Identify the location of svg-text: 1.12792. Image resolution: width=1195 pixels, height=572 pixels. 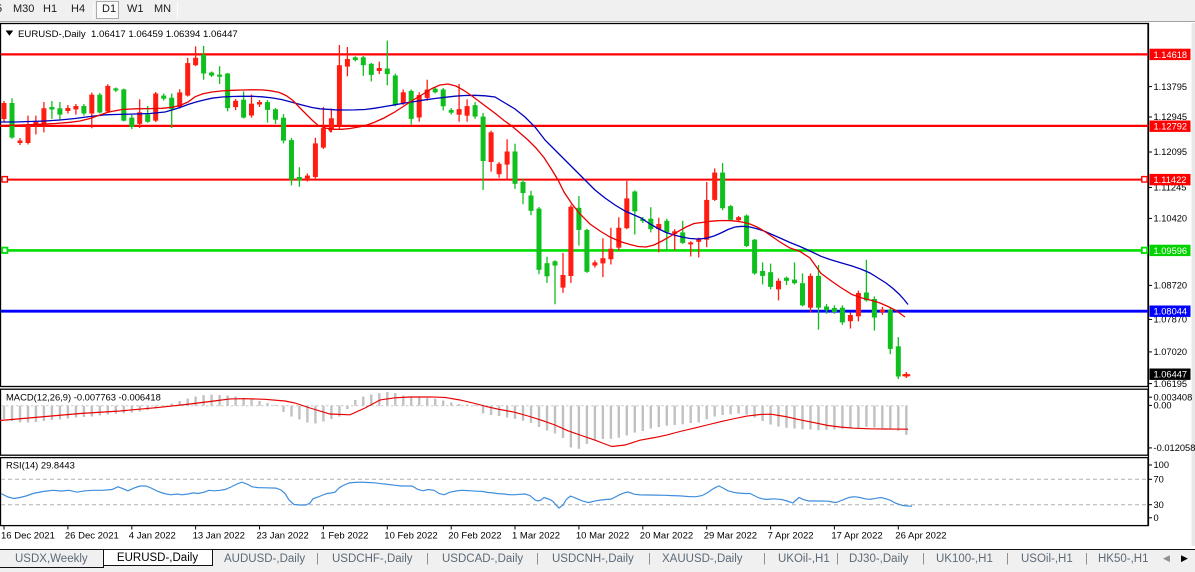
(1171, 127).